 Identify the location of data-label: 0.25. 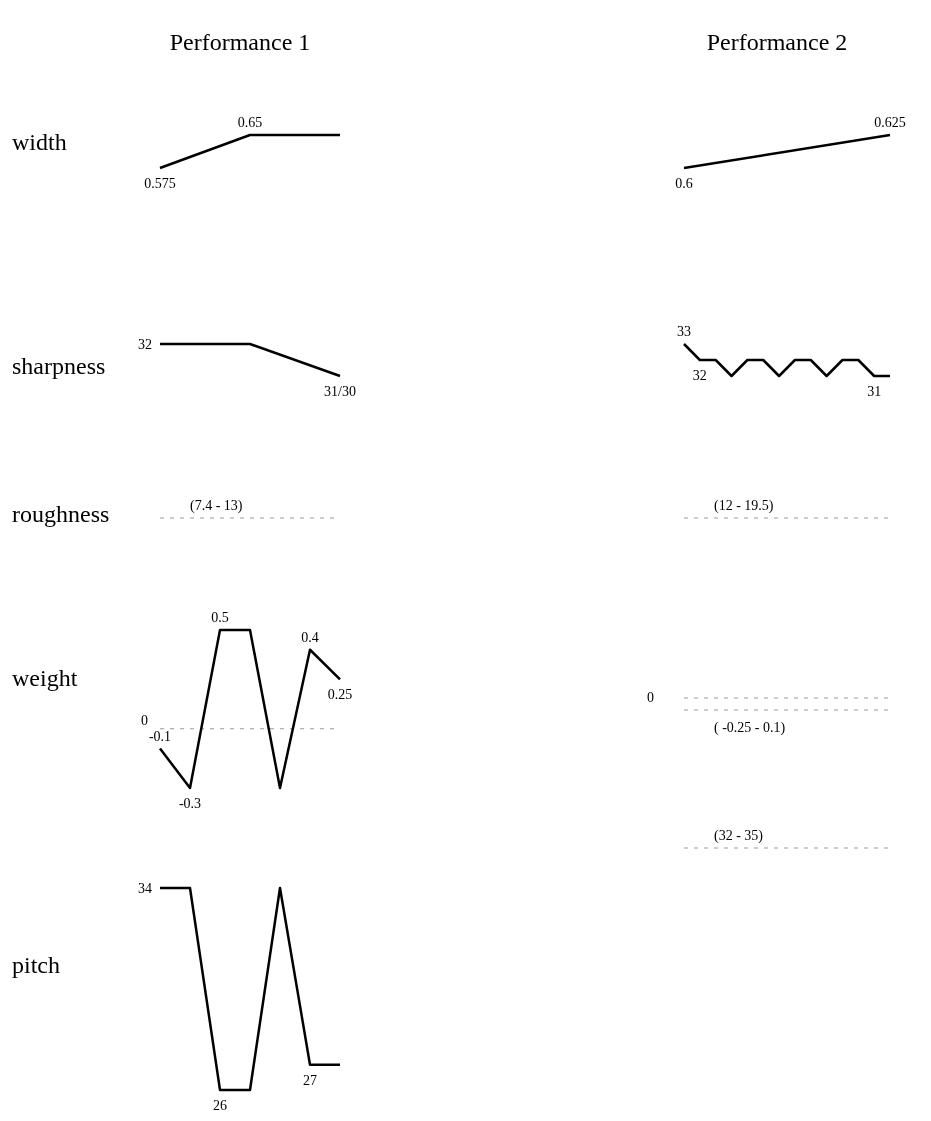
(340, 695).